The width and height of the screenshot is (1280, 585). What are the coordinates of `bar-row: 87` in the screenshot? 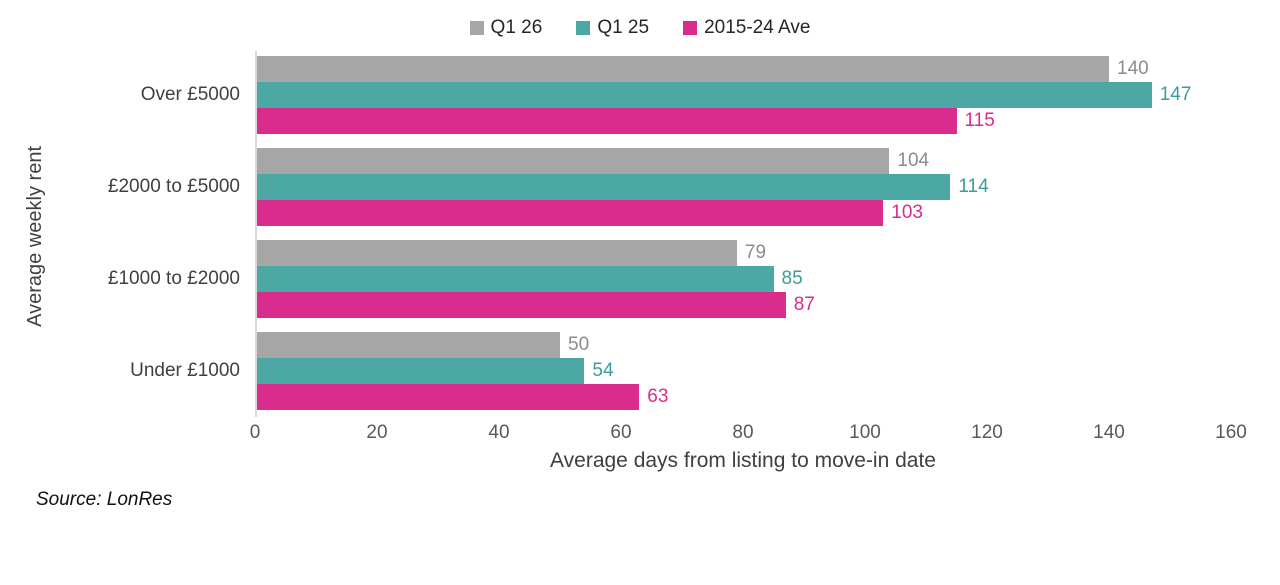 It's located at (743, 305).